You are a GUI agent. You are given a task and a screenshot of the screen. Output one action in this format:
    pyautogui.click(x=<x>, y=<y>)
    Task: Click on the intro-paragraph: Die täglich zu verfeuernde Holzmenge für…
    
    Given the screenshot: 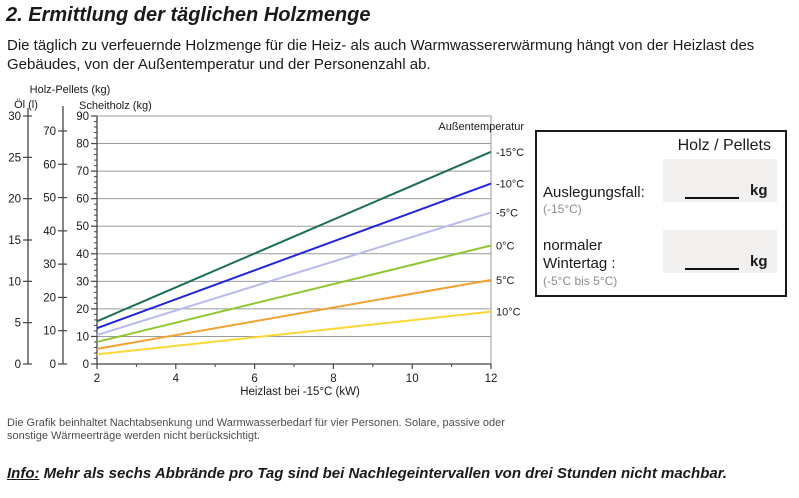 What is the action you would take?
    pyautogui.click(x=381, y=55)
    